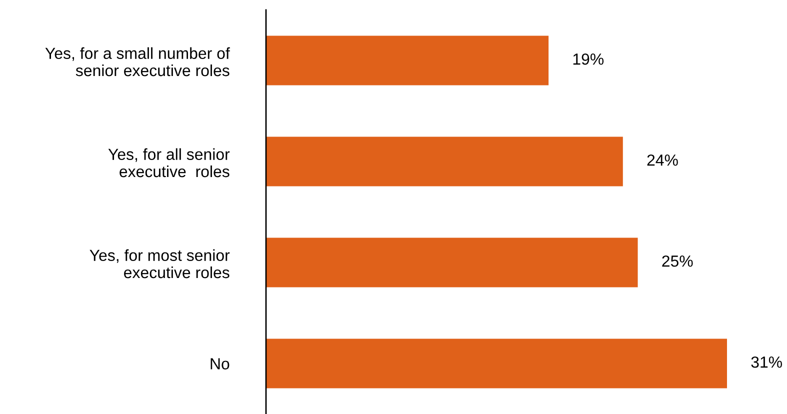 The width and height of the screenshot is (787, 414). Describe the element at coordinates (588, 59) in the screenshot. I see `data-label: 19%` at that location.